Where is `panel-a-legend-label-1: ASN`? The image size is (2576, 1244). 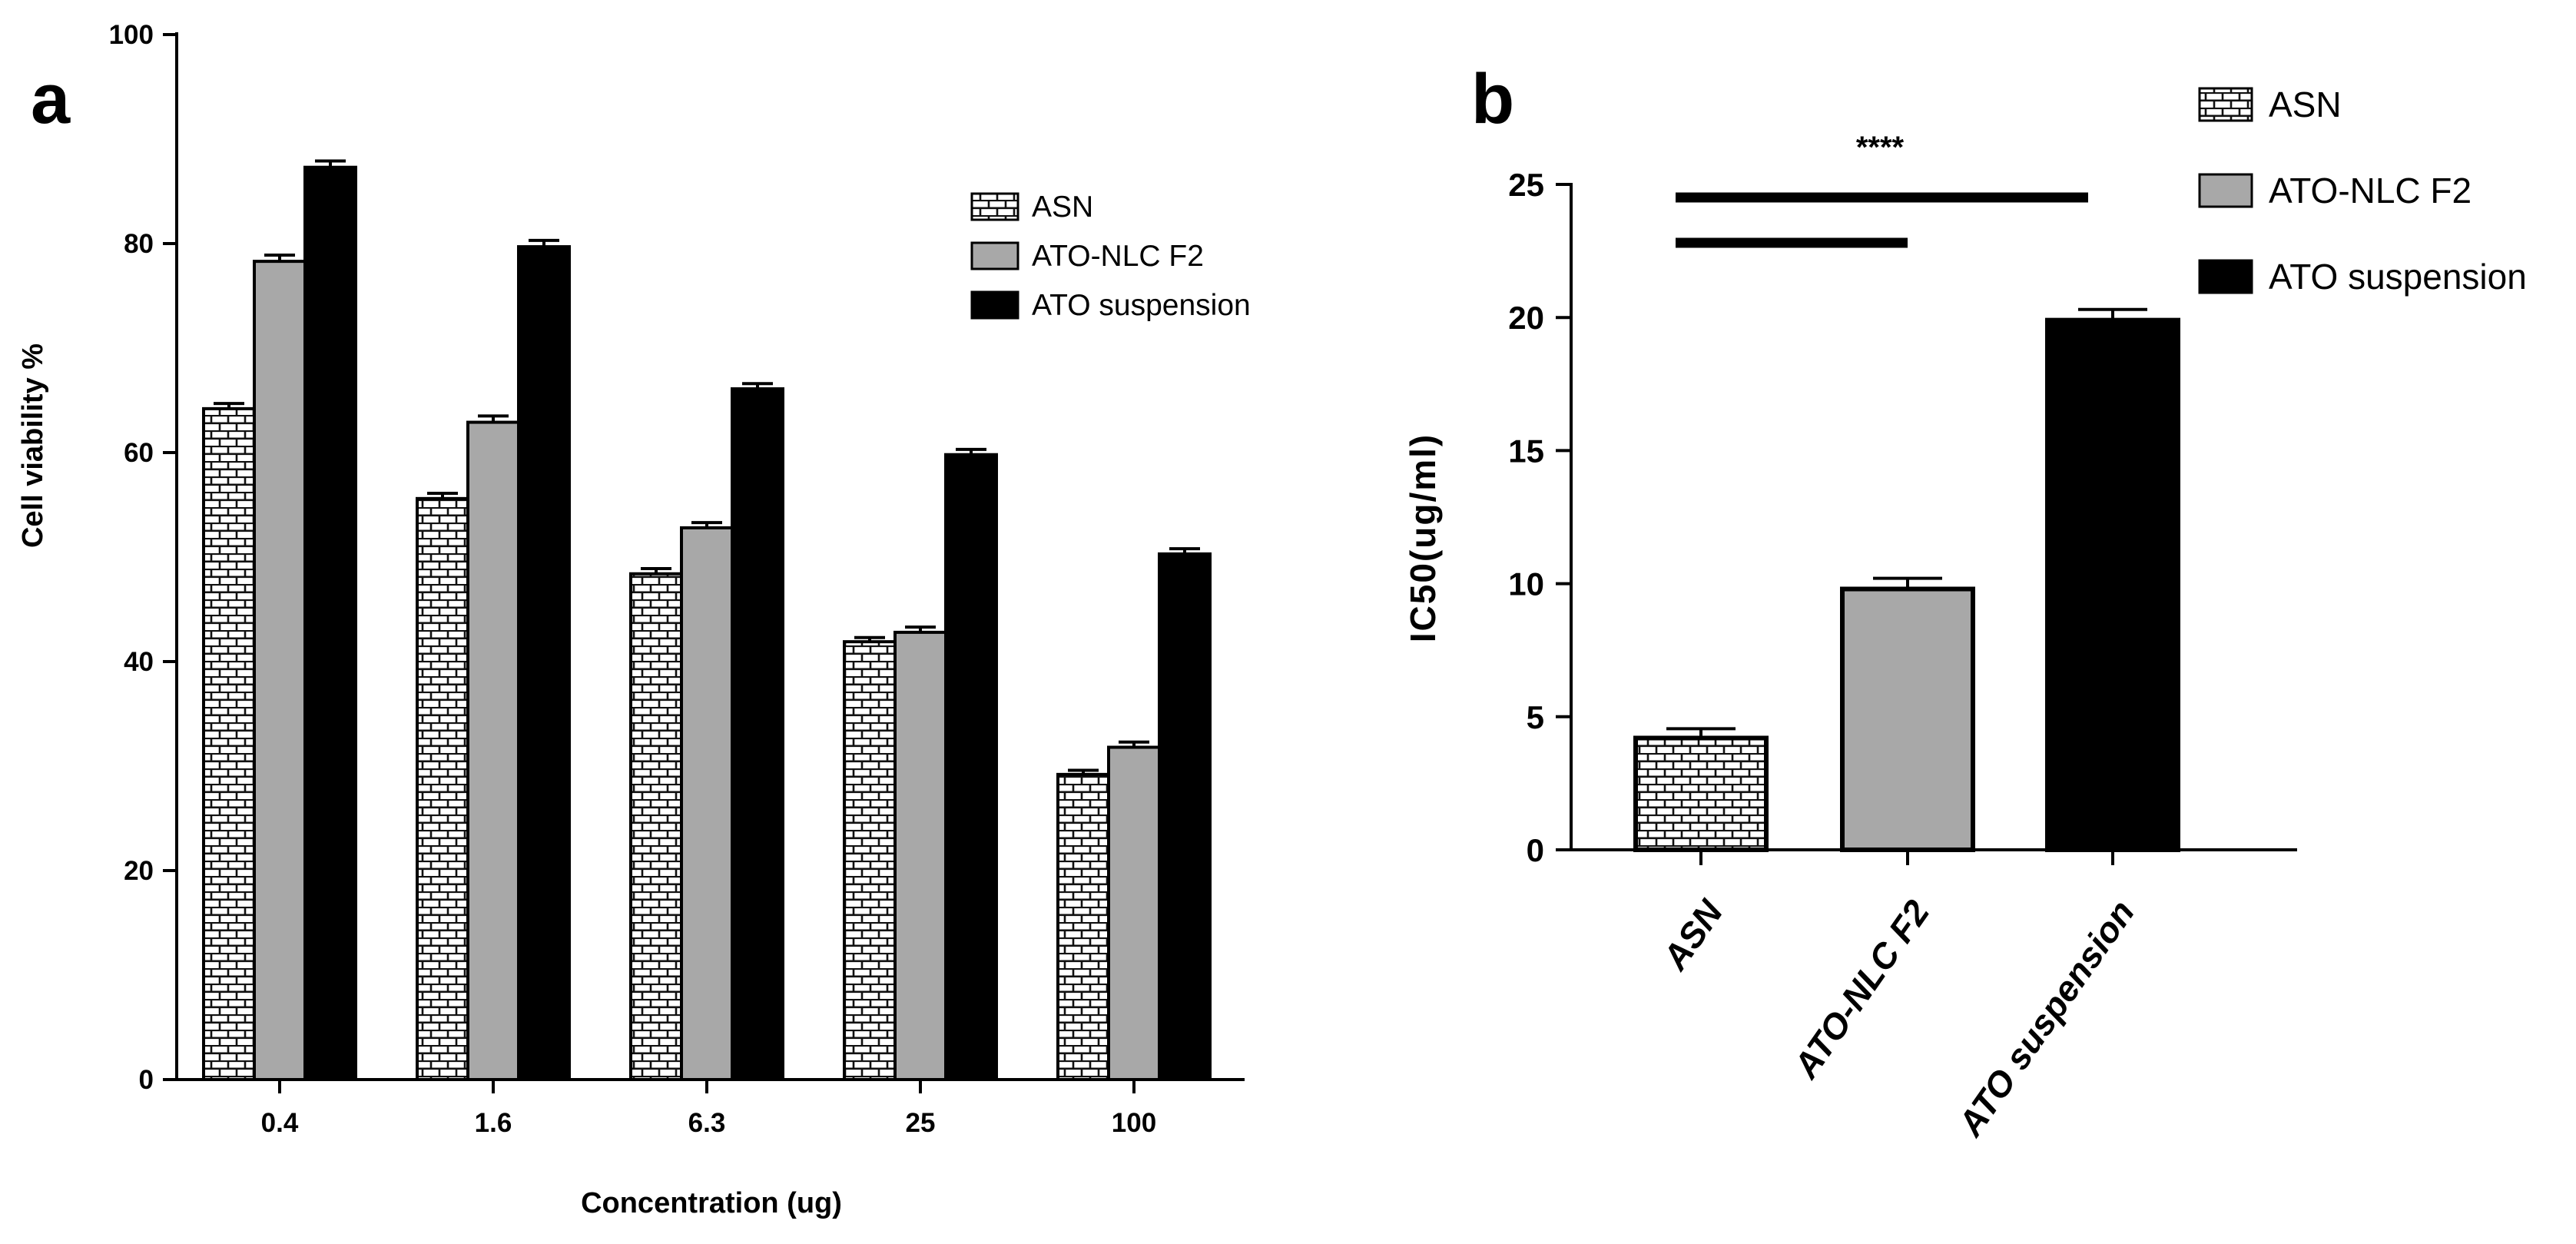
panel-a-legend-label-1: ASN is located at coordinates (1062, 207).